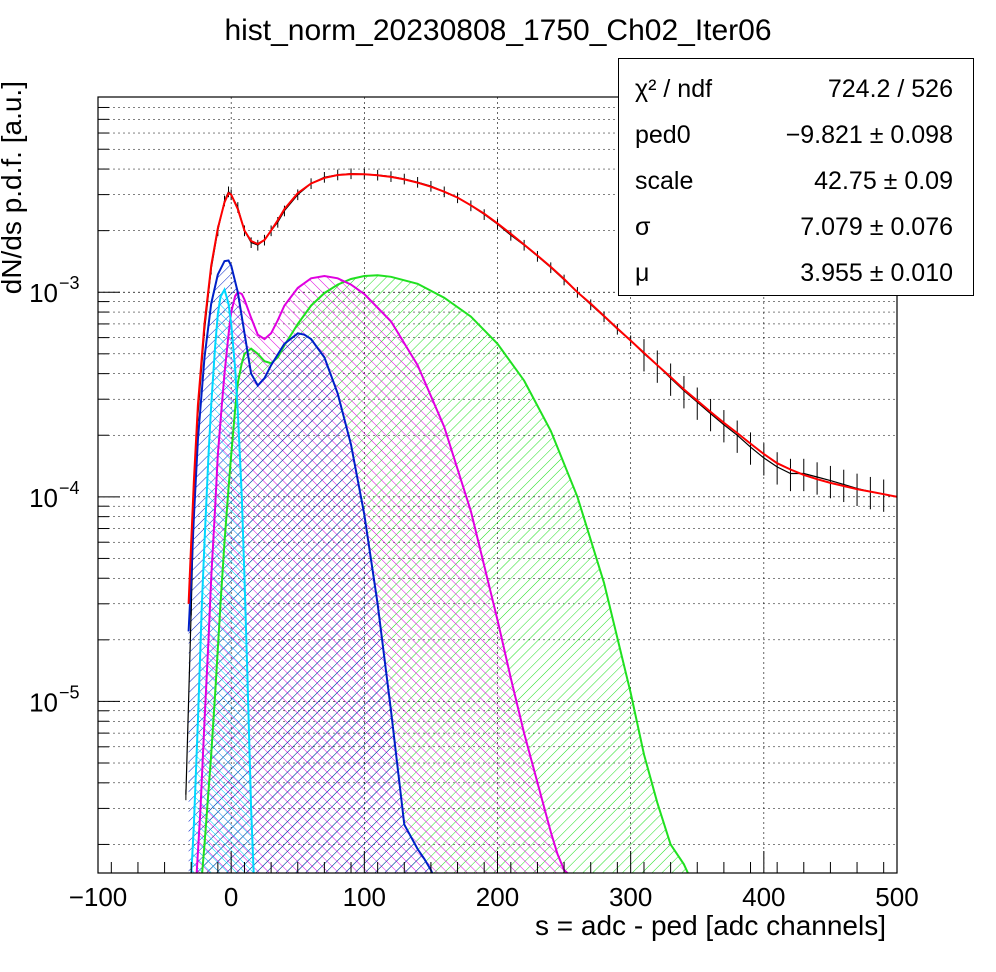 Image resolution: width=996 pixels, height=972 pixels. Describe the element at coordinates (663, 135) in the screenshot. I see `stat-name: ped0` at that location.